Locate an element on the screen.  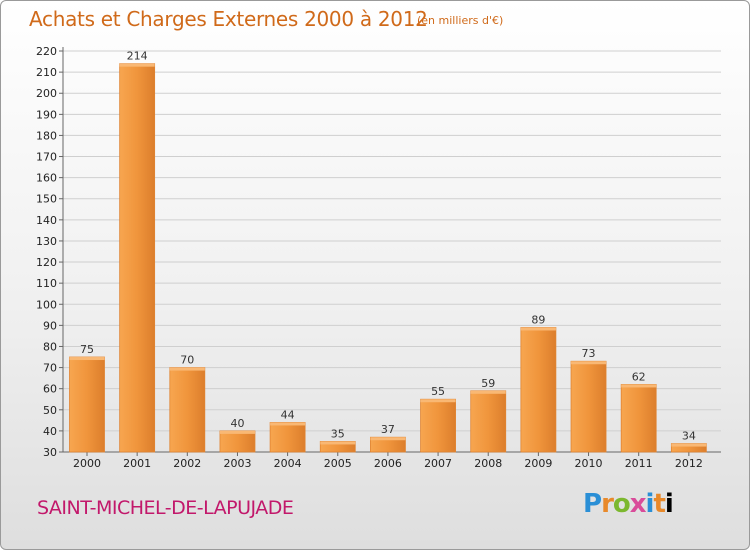
y-tick-label: 180 is located at coordinates (46, 135).